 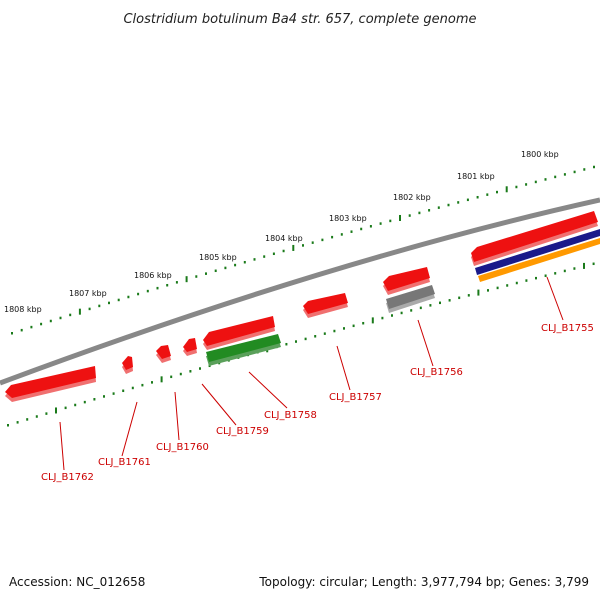 What do you see at coordinates (539, 260) in the screenshot?
I see `orange-track` at bounding box center [539, 260].